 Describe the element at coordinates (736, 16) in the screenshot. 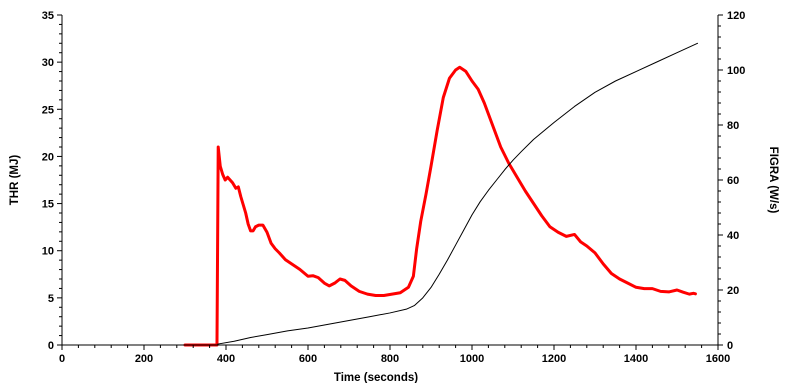

I see `y-right-tick-label: 120` at that location.